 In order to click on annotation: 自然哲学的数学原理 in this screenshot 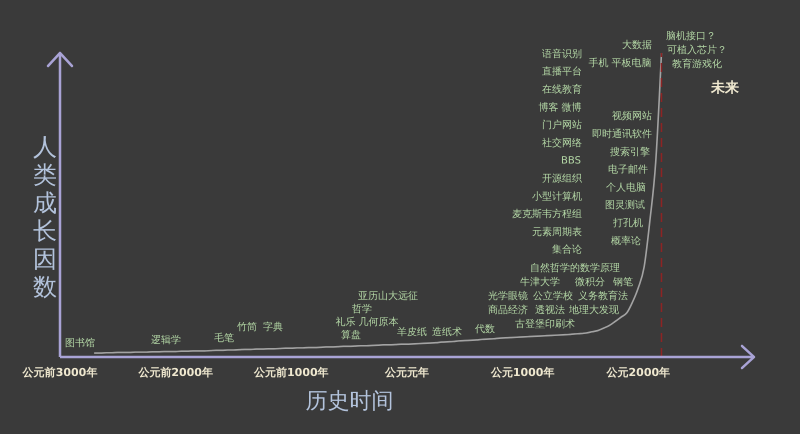, I will do `click(575, 268)`.